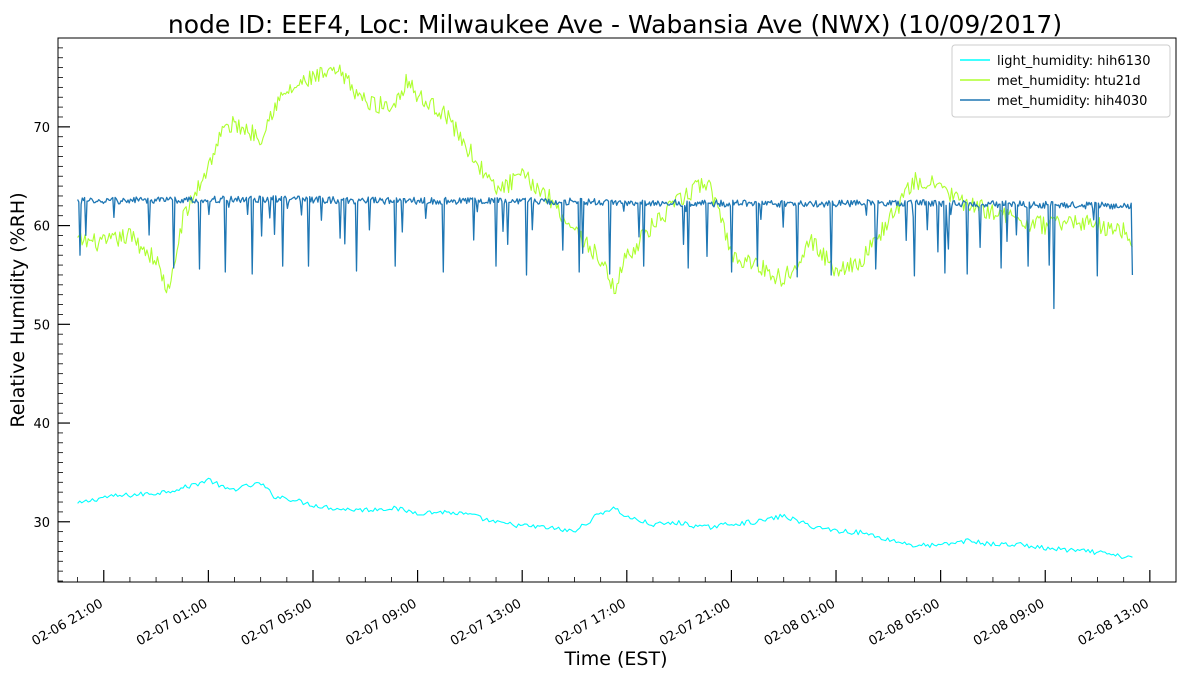 The image size is (1184, 678). What do you see at coordinates (1072, 101) in the screenshot?
I see `legend-label-3: met_humidity: hih4030` at bounding box center [1072, 101].